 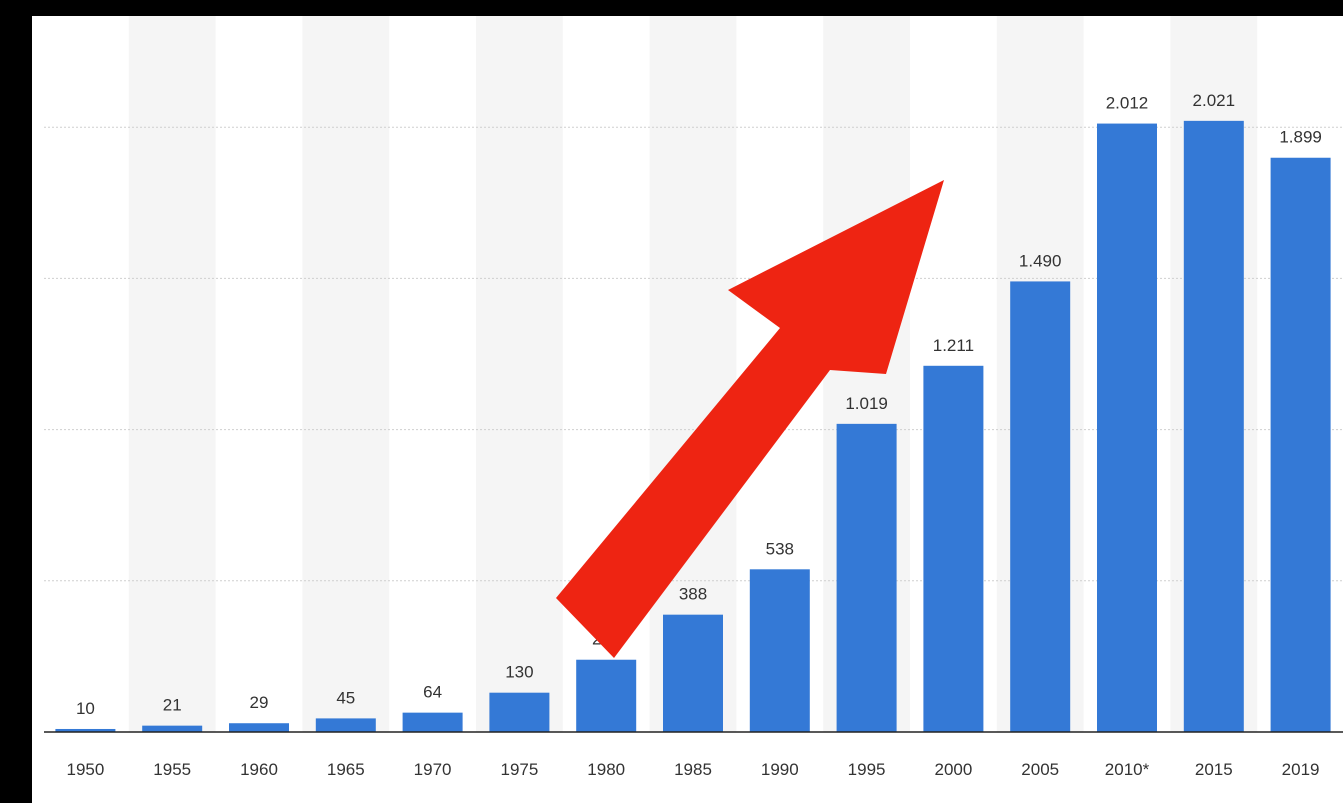 I want to click on value-label: 2.021, so click(x=1214, y=100).